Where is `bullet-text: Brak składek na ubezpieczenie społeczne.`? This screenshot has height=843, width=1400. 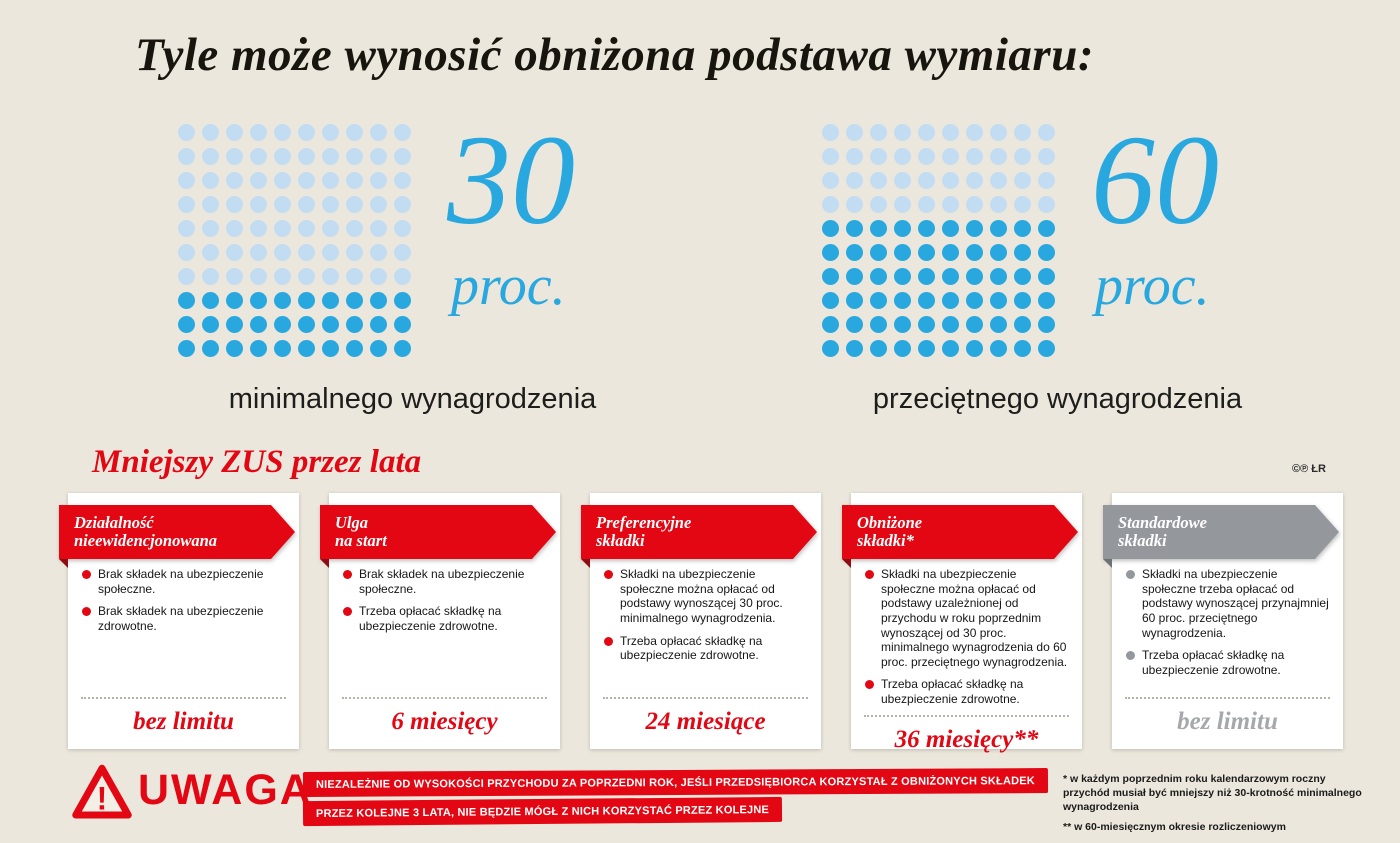
bullet-text: Brak składek na ubezpieczenie społeczne. is located at coordinates (181, 581).